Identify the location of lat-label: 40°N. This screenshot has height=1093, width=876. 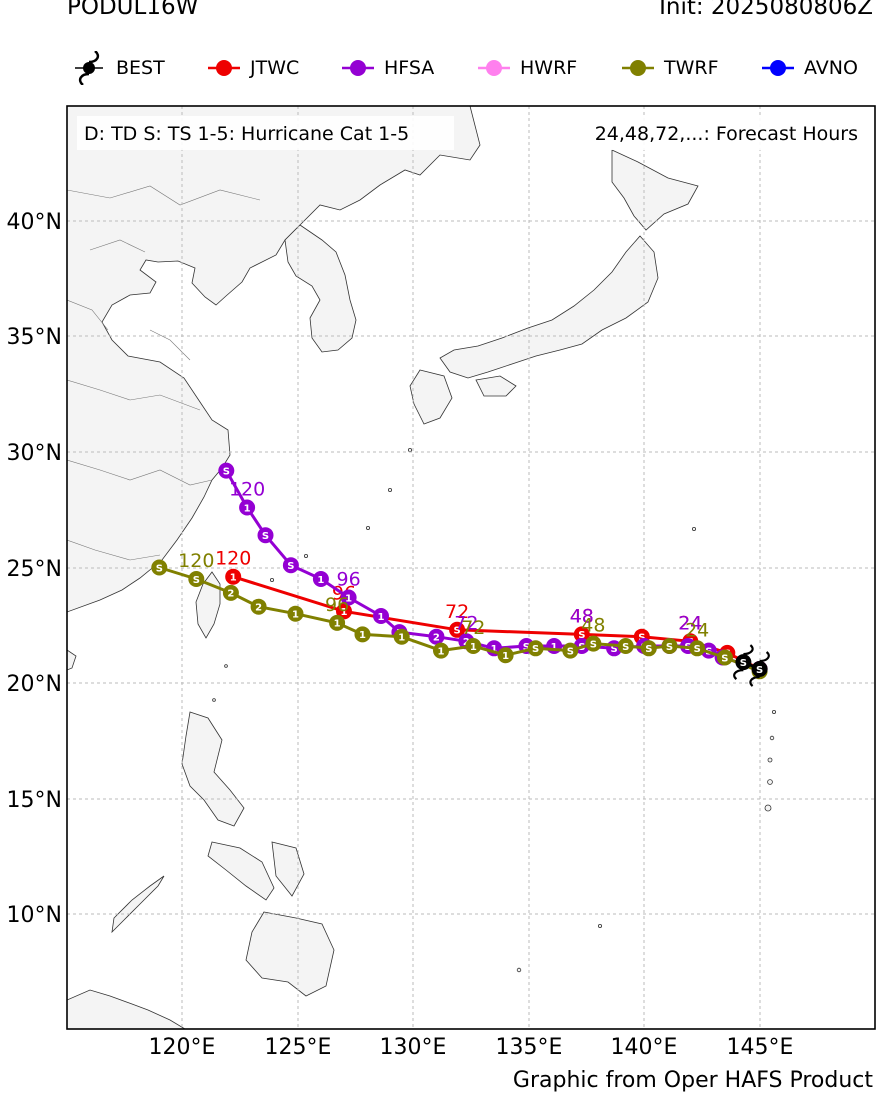
(34, 222).